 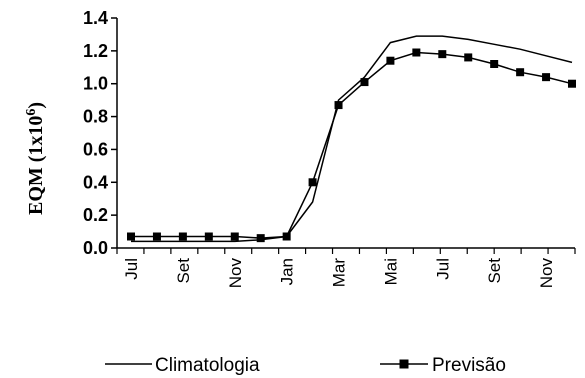 What do you see at coordinates (95, 182) in the screenshot?
I see `y-tick-label: 0.4` at bounding box center [95, 182].